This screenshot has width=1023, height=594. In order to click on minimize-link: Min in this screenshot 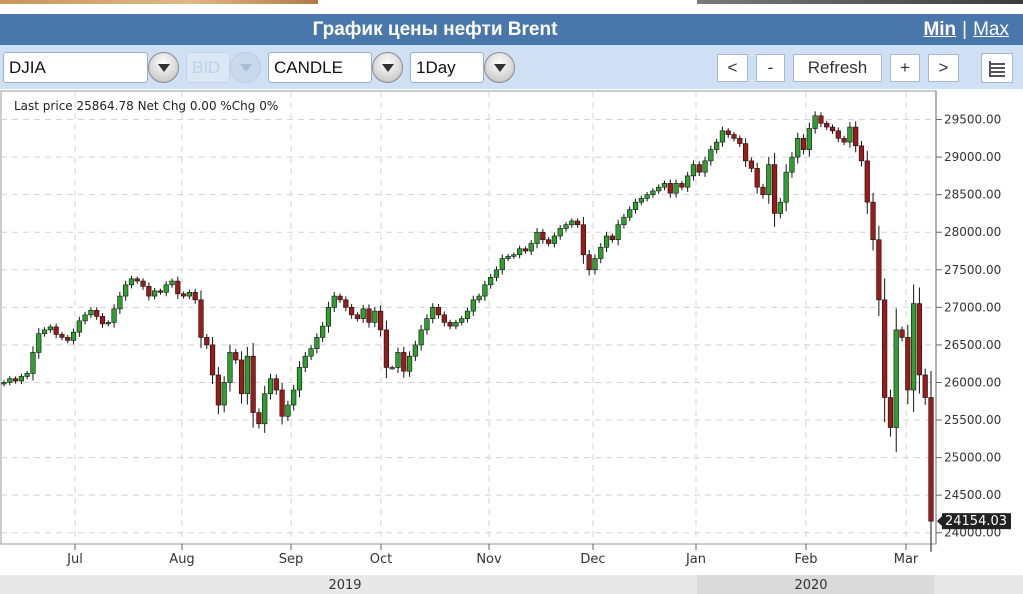, I will do `click(940, 29)`.